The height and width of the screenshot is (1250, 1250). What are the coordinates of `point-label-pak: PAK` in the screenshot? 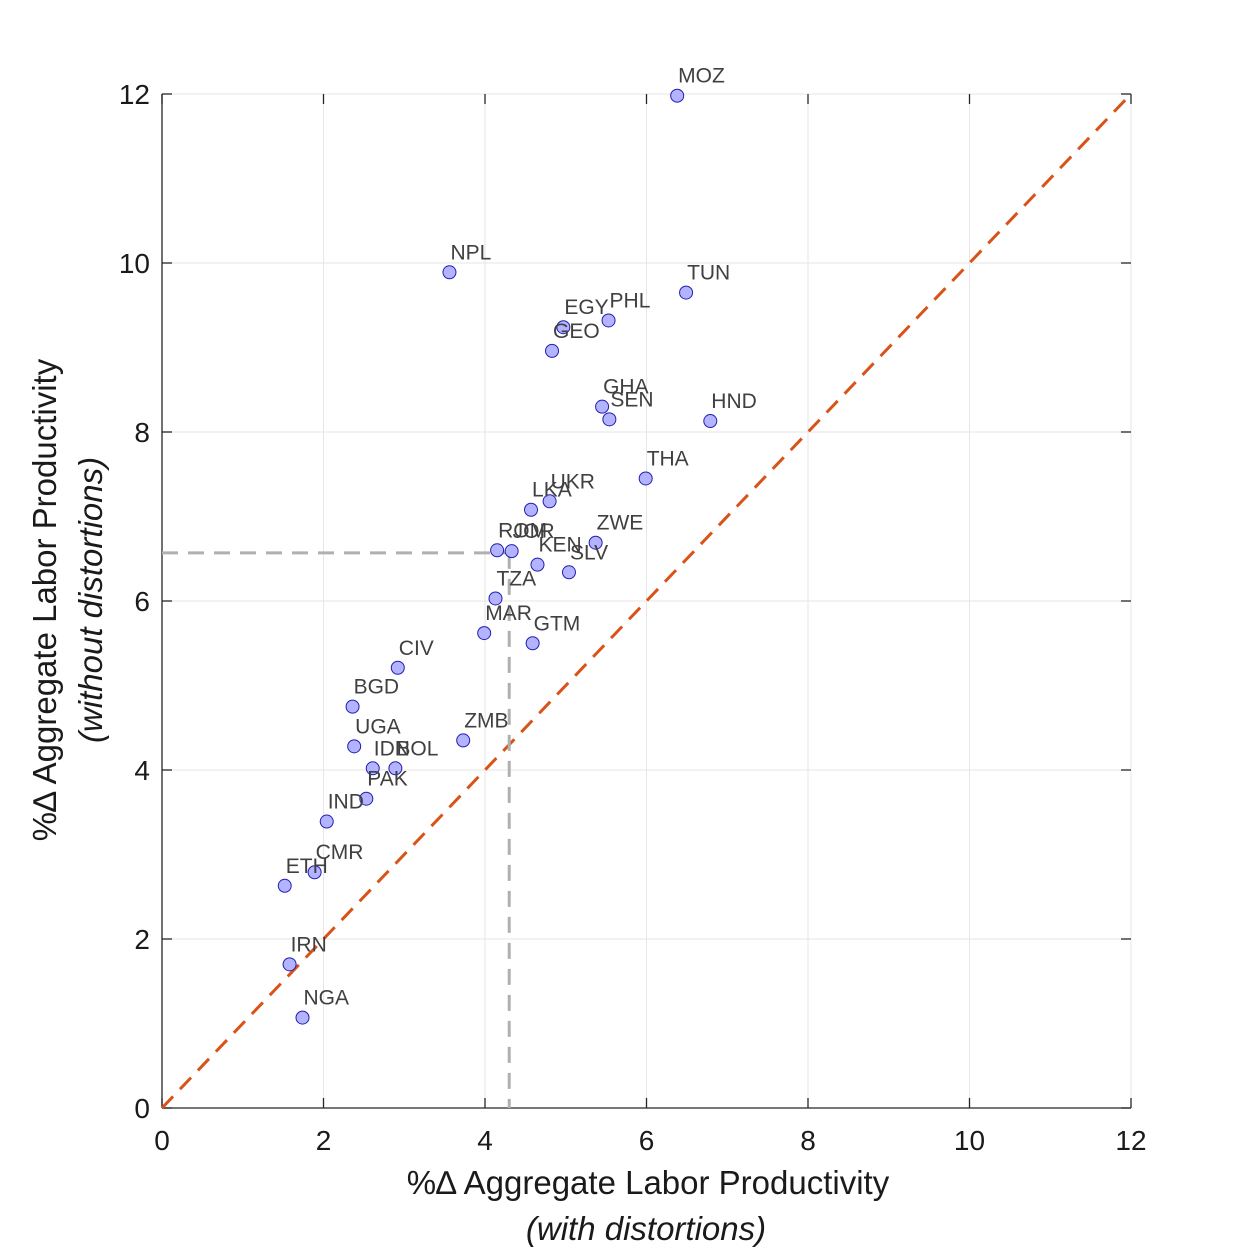 It's located at (387, 779).